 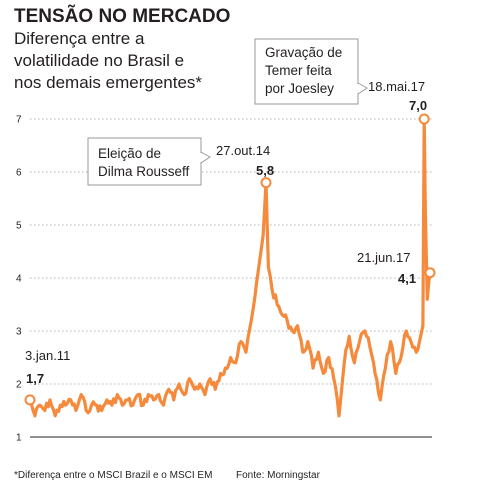 What do you see at coordinates (299, 88) in the screenshot?
I see `callout-temer-line-3: por Joesley` at bounding box center [299, 88].